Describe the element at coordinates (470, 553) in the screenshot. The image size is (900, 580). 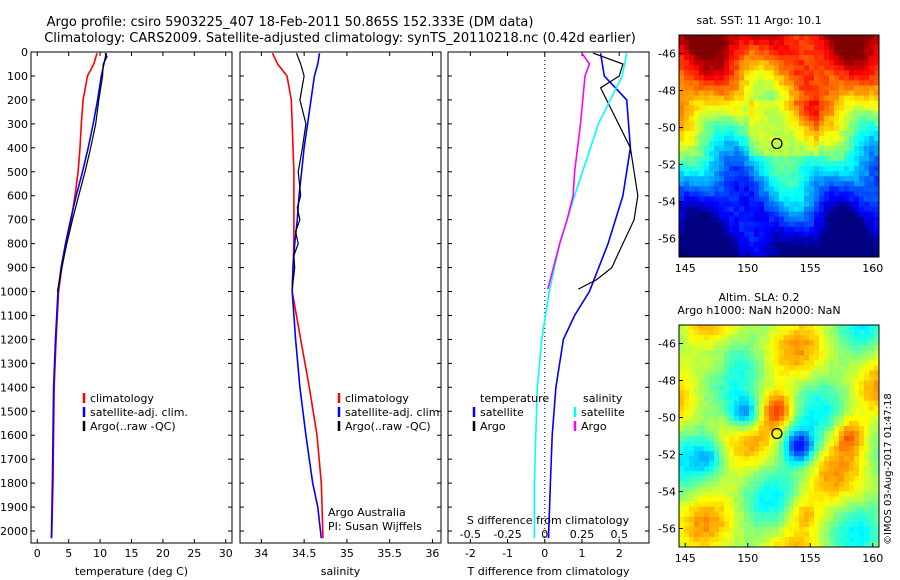
I see `difference-x-tick-label: -2` at that location.